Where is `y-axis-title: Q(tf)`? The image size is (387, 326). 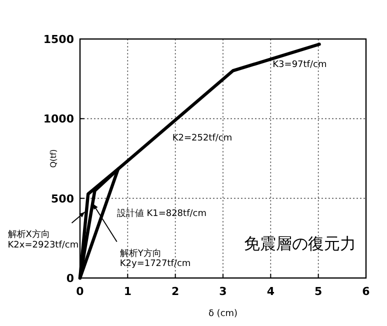 y-axis-title: Q(tf) is located at coordinates (53, 158).